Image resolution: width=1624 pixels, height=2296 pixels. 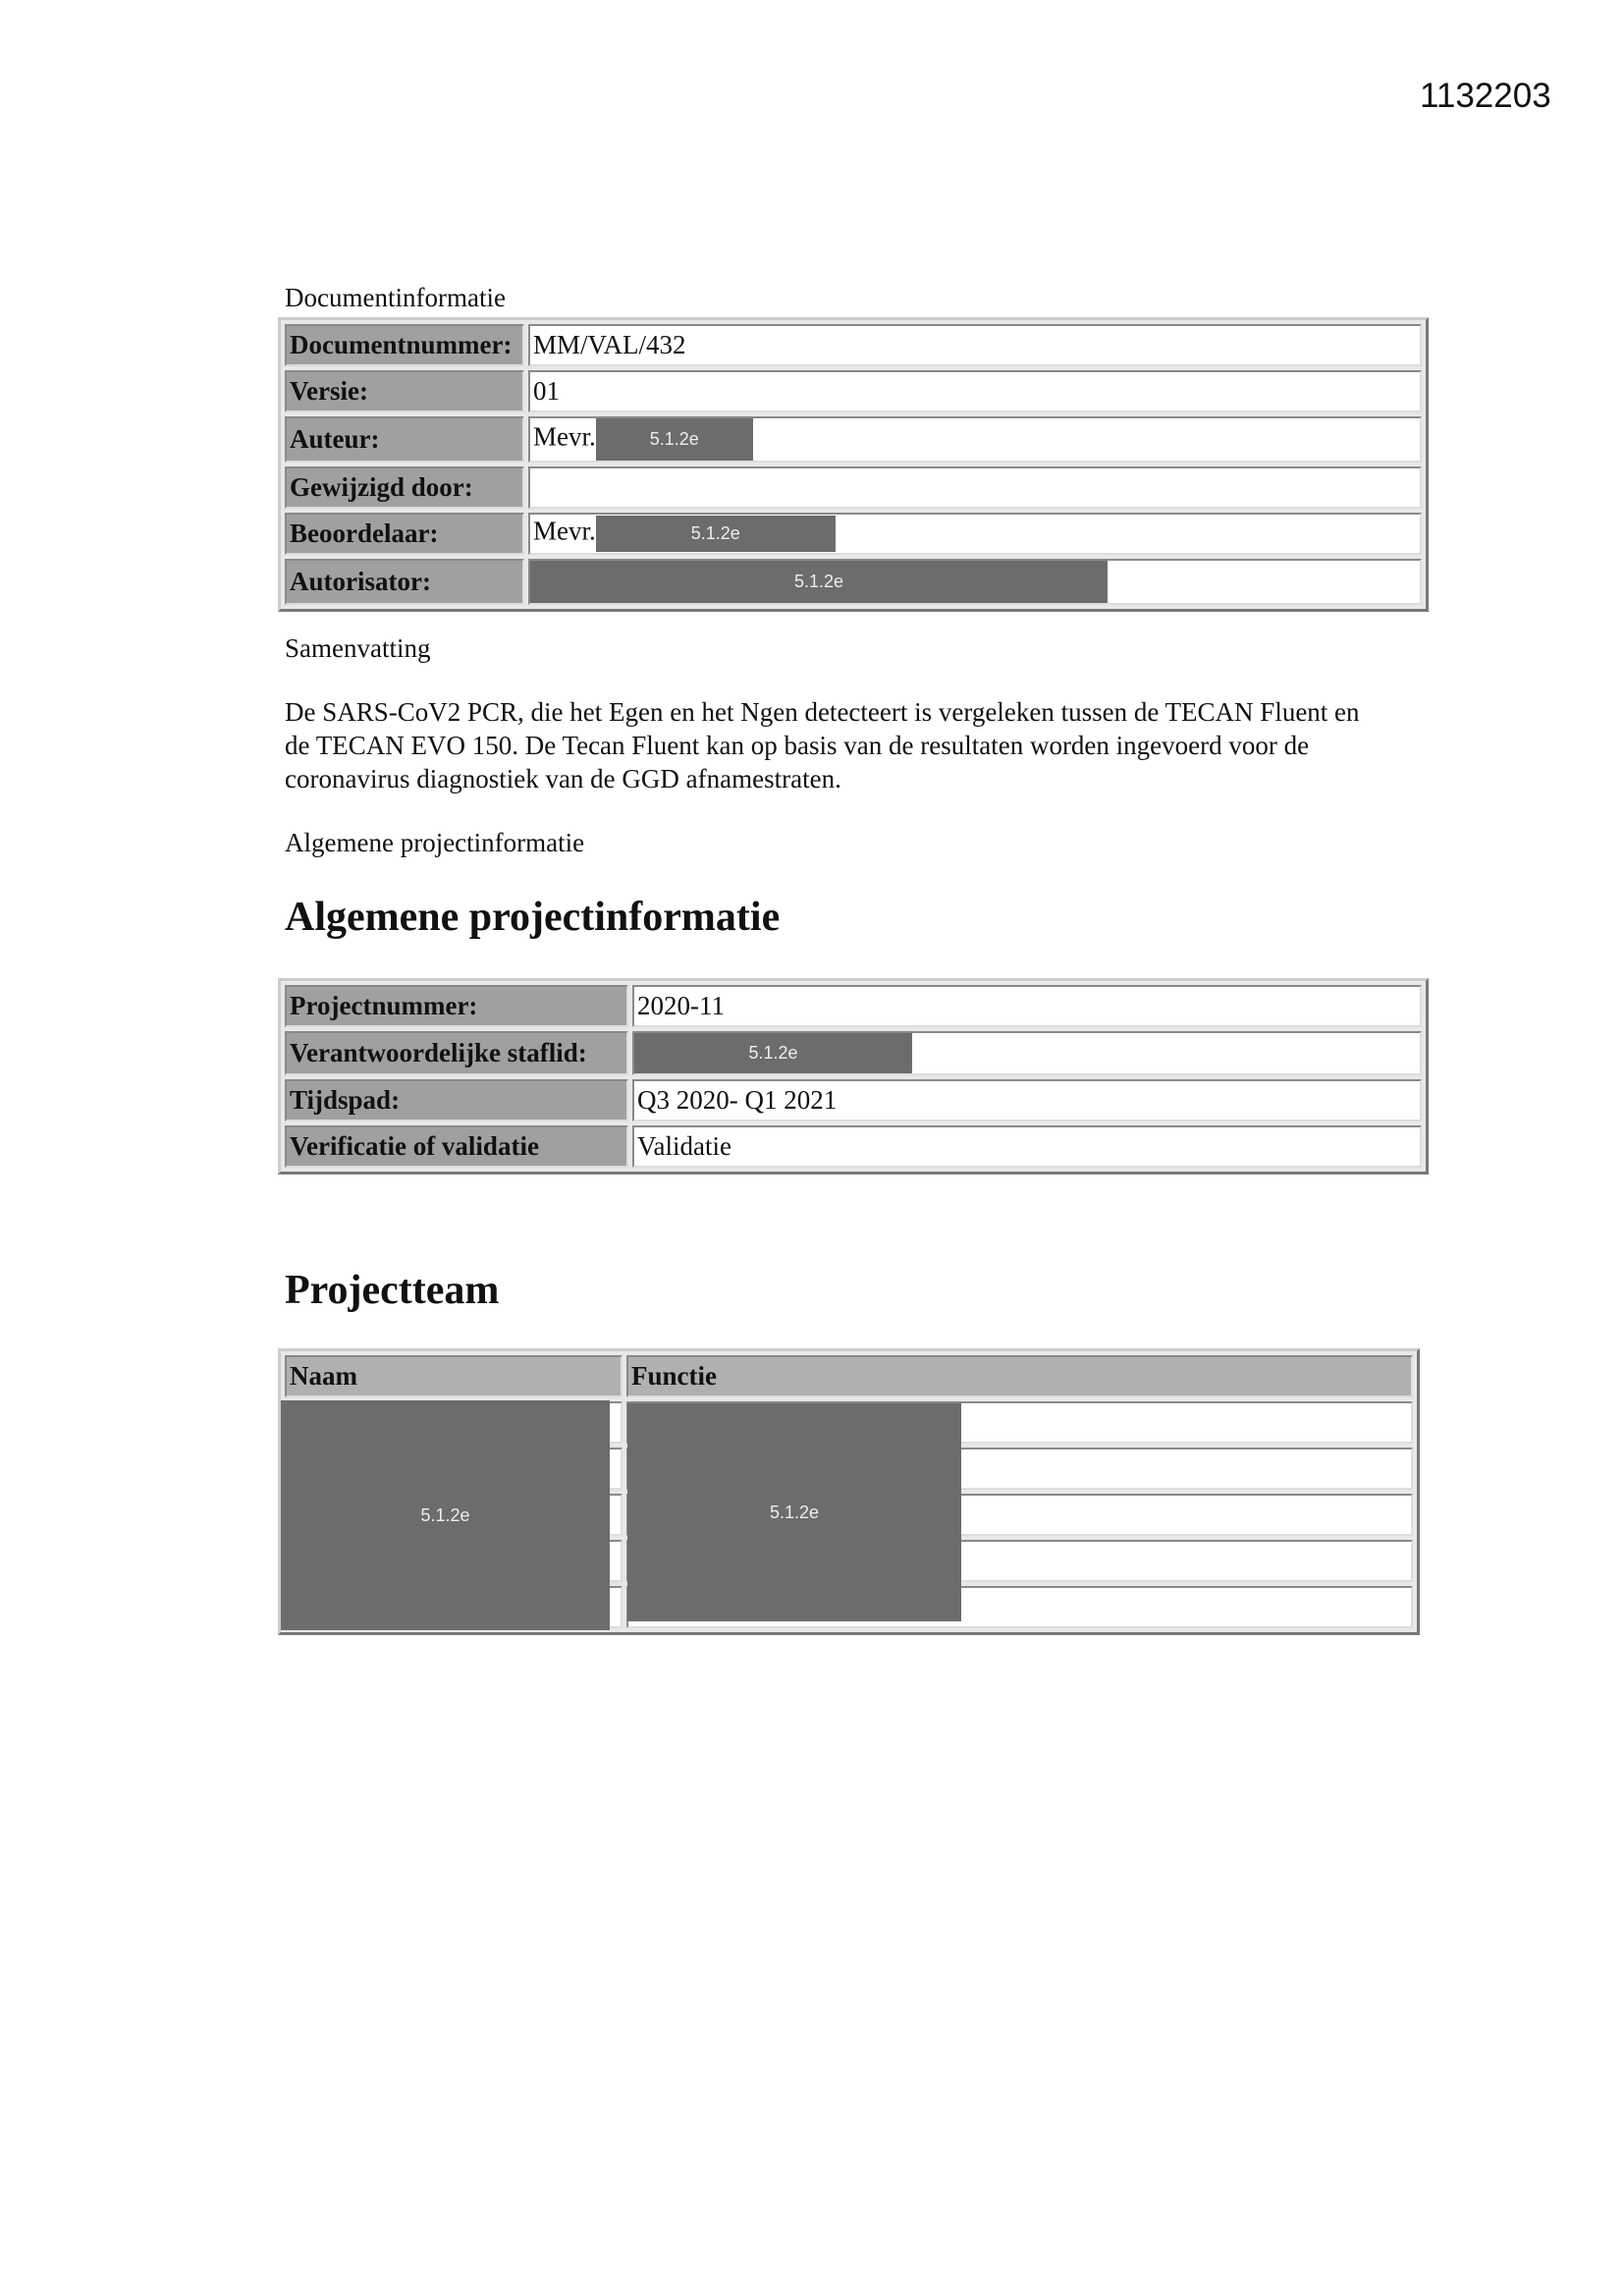 What do you see at coordinates (456, 1053) in the screenshot?
I see `row-label: Verantwoordelijke staflid:` at bounding box center [456, 1053].